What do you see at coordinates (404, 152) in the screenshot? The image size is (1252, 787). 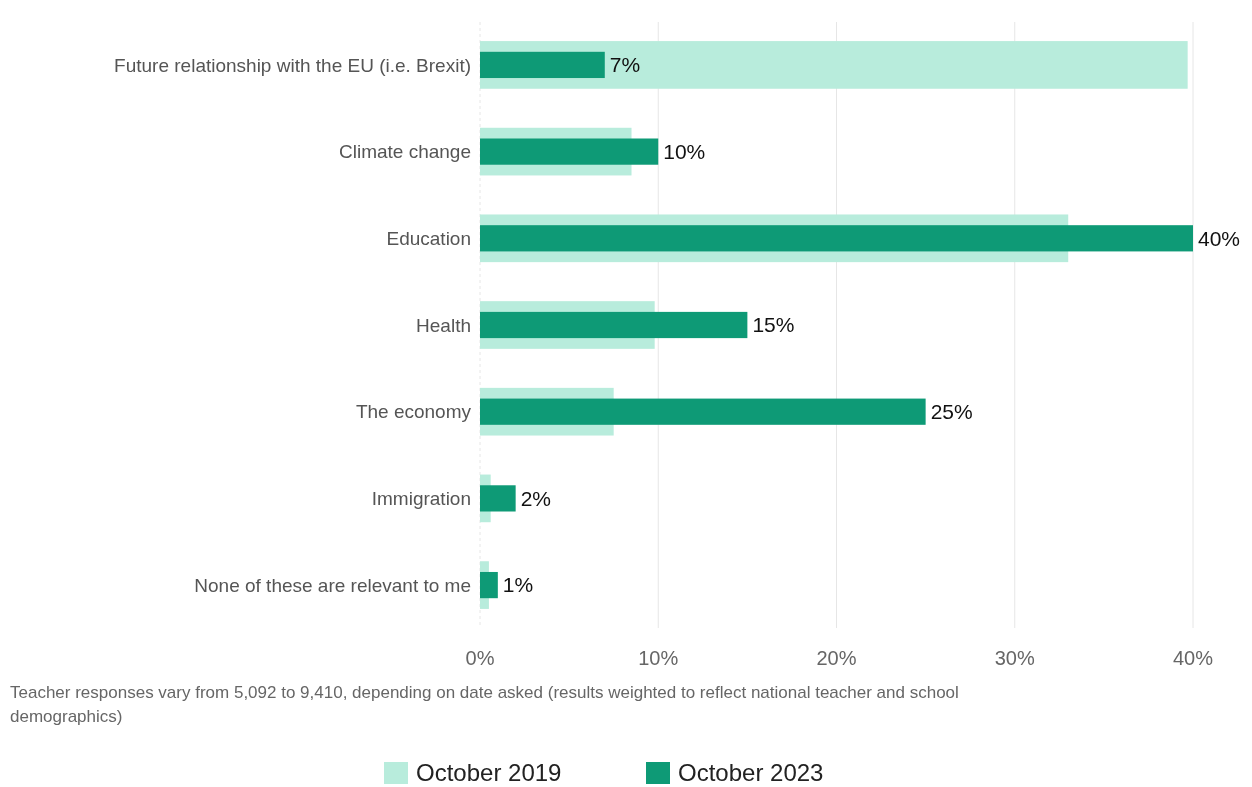 I see `y-tick-label: Climate change` at bounding box center [404, 152].